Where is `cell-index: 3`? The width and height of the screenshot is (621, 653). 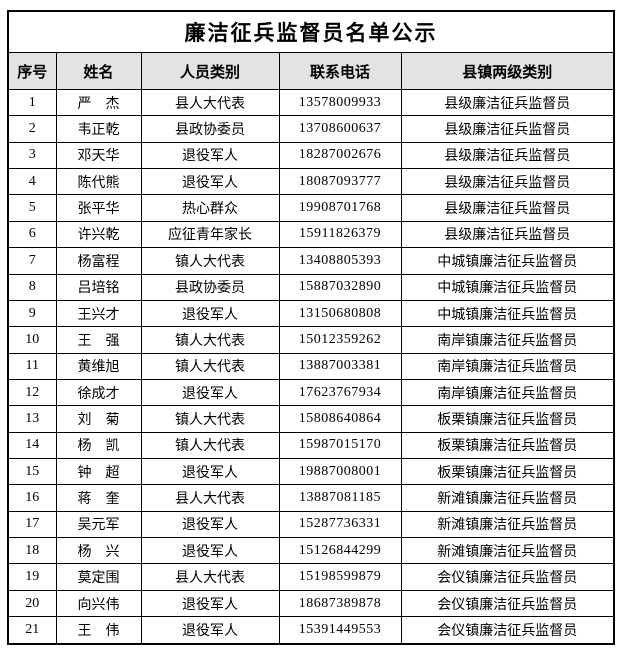
cell-index: 3 is located at coordinates (32, 155).